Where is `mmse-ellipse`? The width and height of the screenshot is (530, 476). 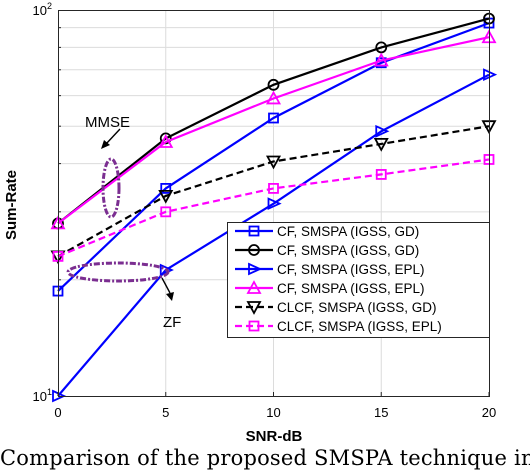 mmse-ellipse is located at coordinates (111, 188).